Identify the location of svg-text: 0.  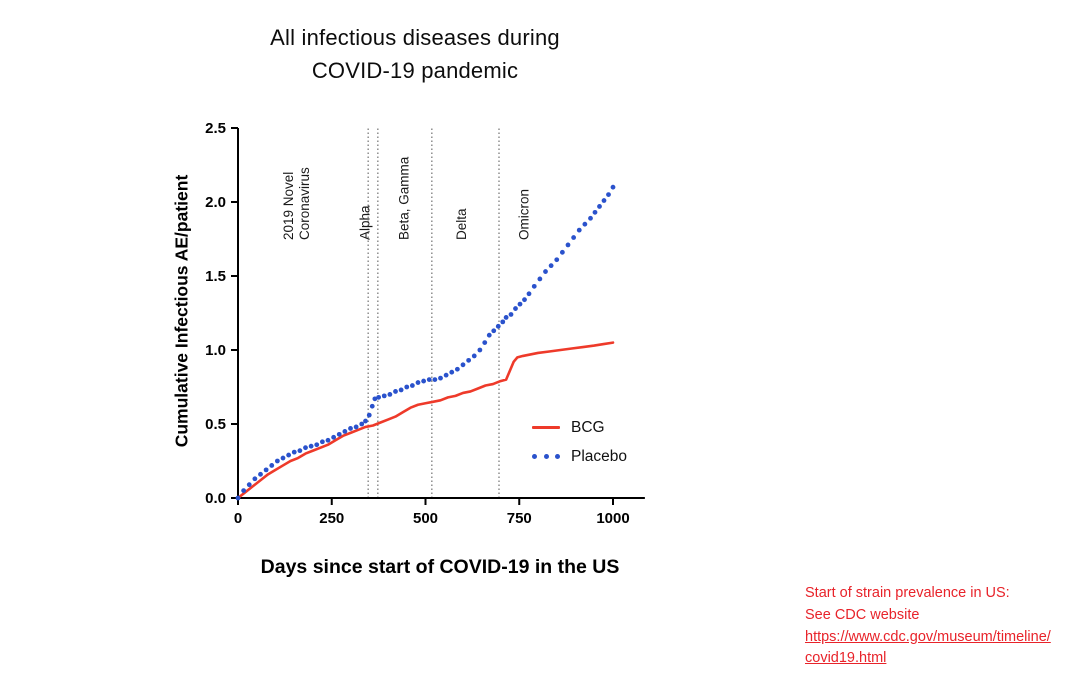
(238, 518).